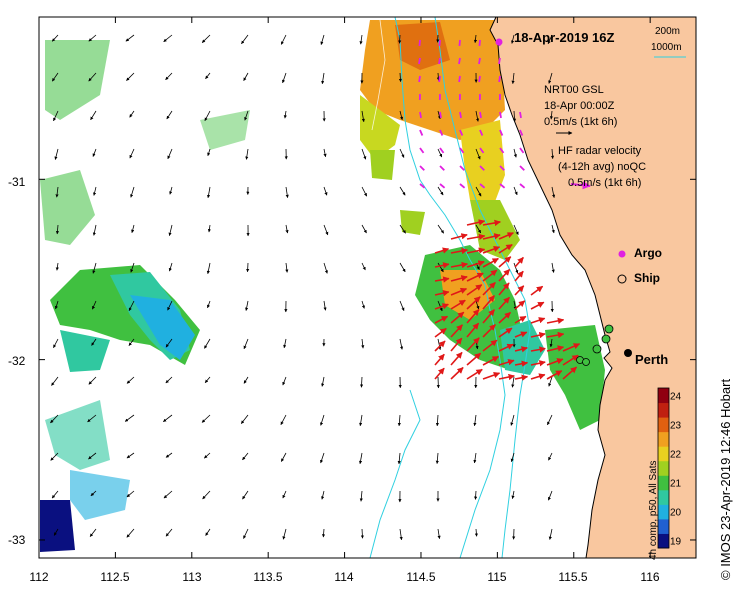  What do you see at coordinates (574, 90) in the screenshot?
I see `model-legend-line1: NRT00 GSL` at bounding box center [574, 90].